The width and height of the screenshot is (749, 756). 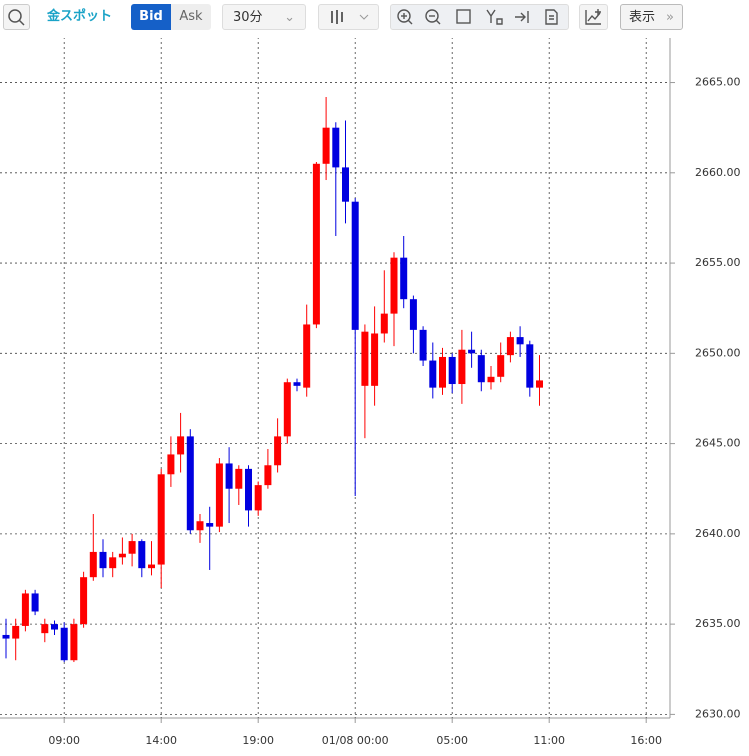 I want to click on symbol: 金スポット, so click(x=80, y=16).